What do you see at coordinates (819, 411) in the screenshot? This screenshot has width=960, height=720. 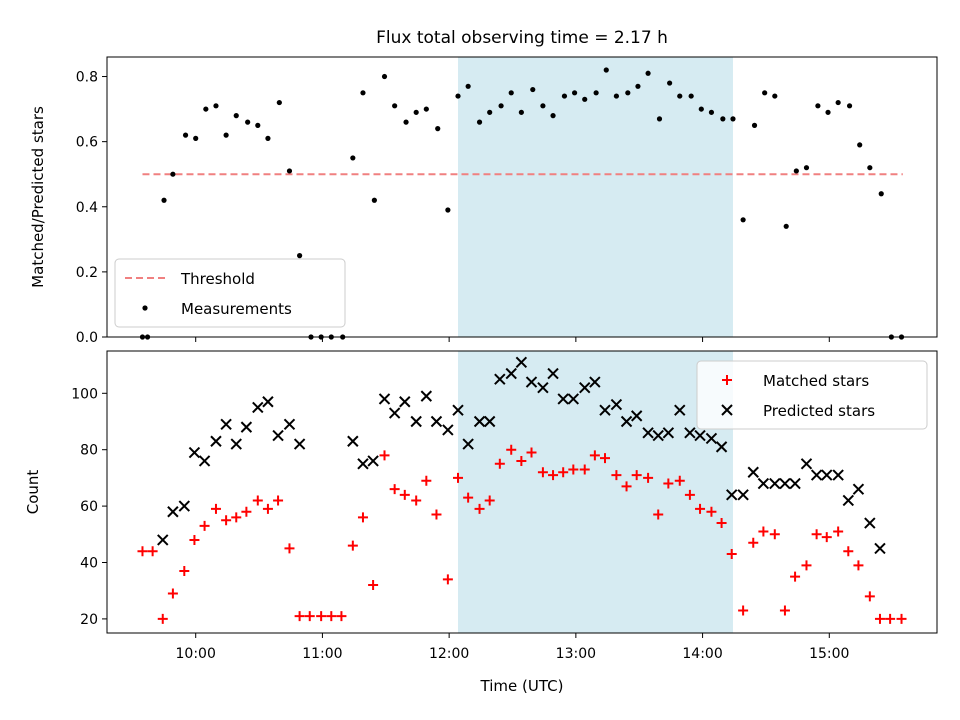 I see `legend-label: Predicted stars` at bounding box center [819, 411].